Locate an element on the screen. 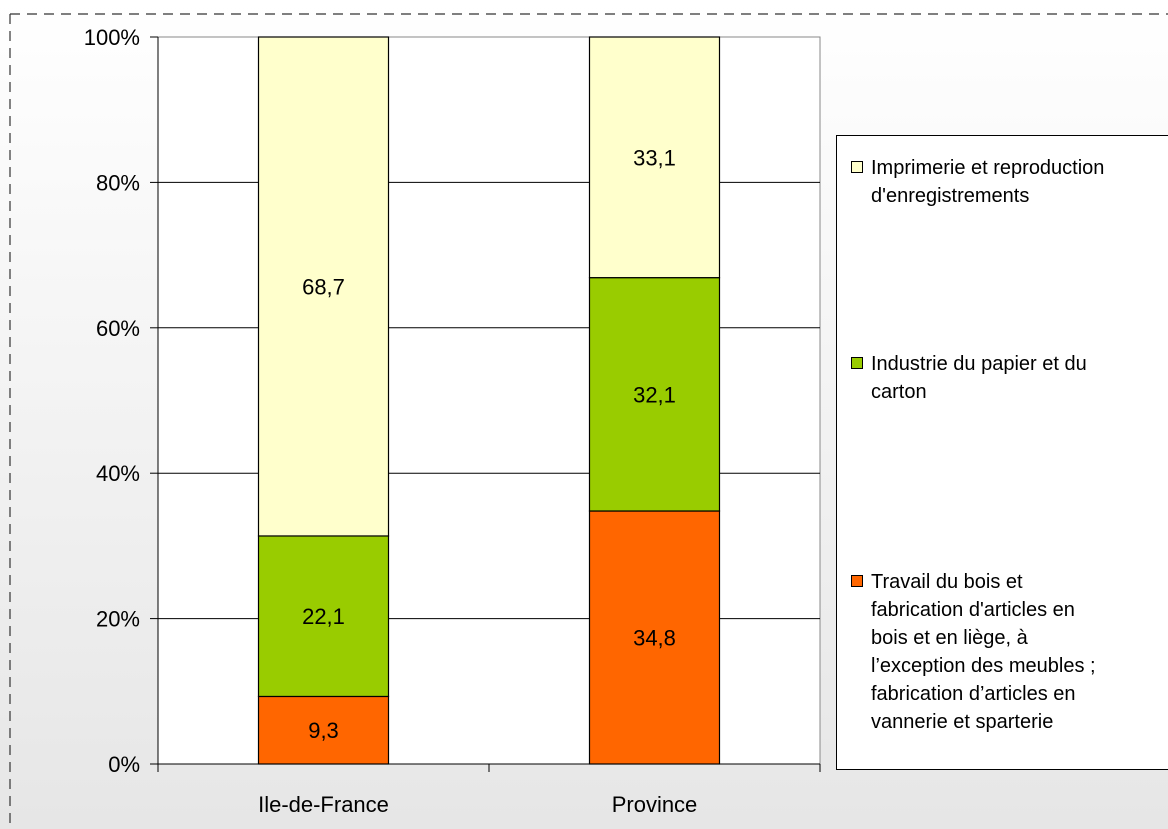 The width and height of the screenshot is (1168, 829). x-category-label: Ile-de-France is located at coordinates (323, 804).